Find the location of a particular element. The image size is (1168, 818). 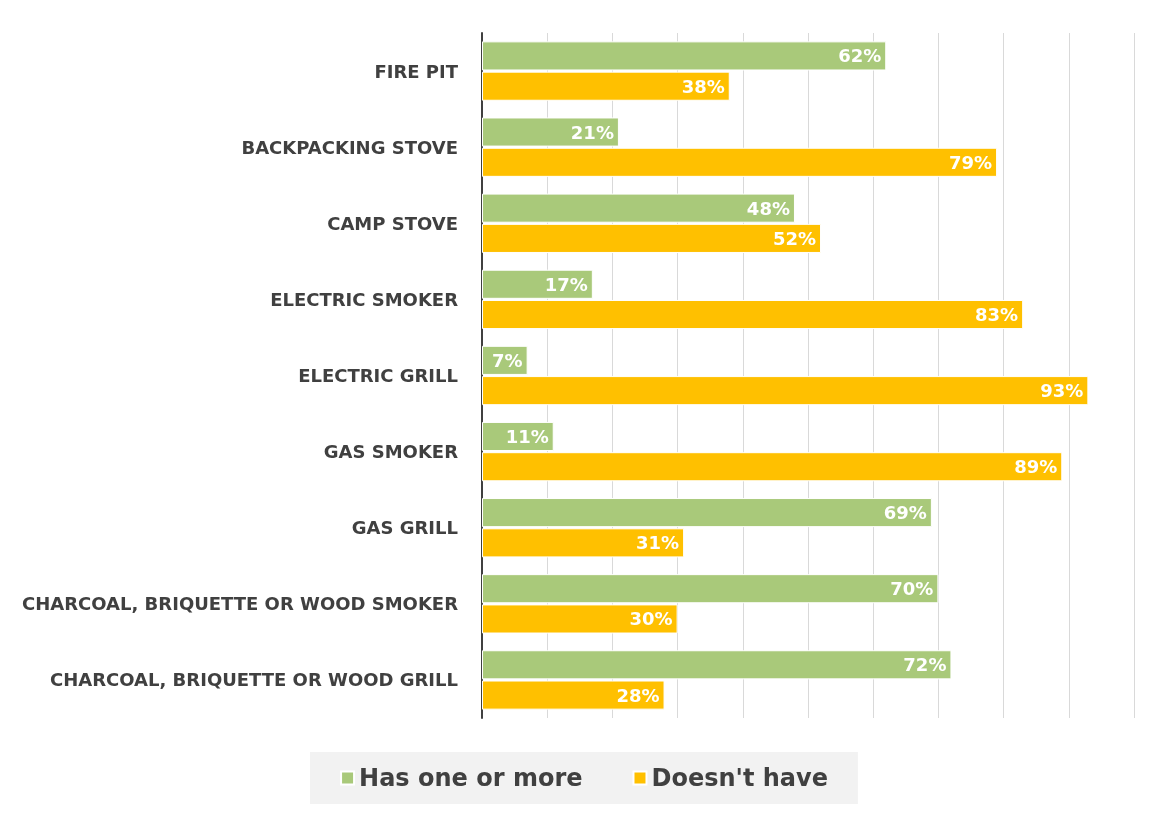

data-label: 70% is located at coordinates (912, 589).